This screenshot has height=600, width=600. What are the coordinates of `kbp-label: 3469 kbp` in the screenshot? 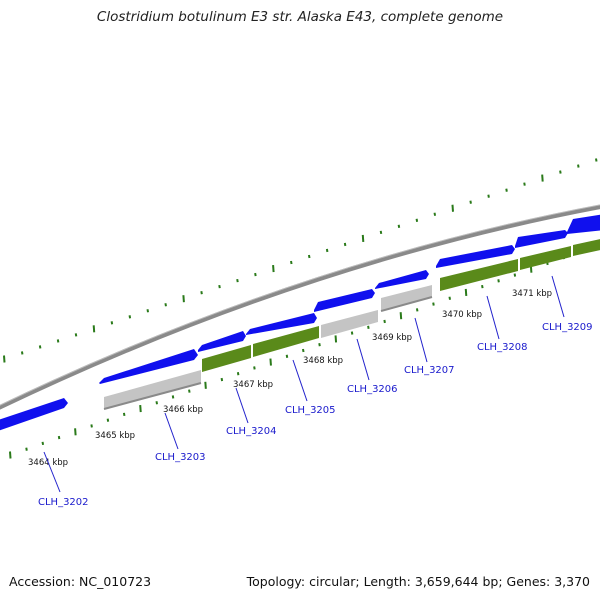 It's located at (392, 338).